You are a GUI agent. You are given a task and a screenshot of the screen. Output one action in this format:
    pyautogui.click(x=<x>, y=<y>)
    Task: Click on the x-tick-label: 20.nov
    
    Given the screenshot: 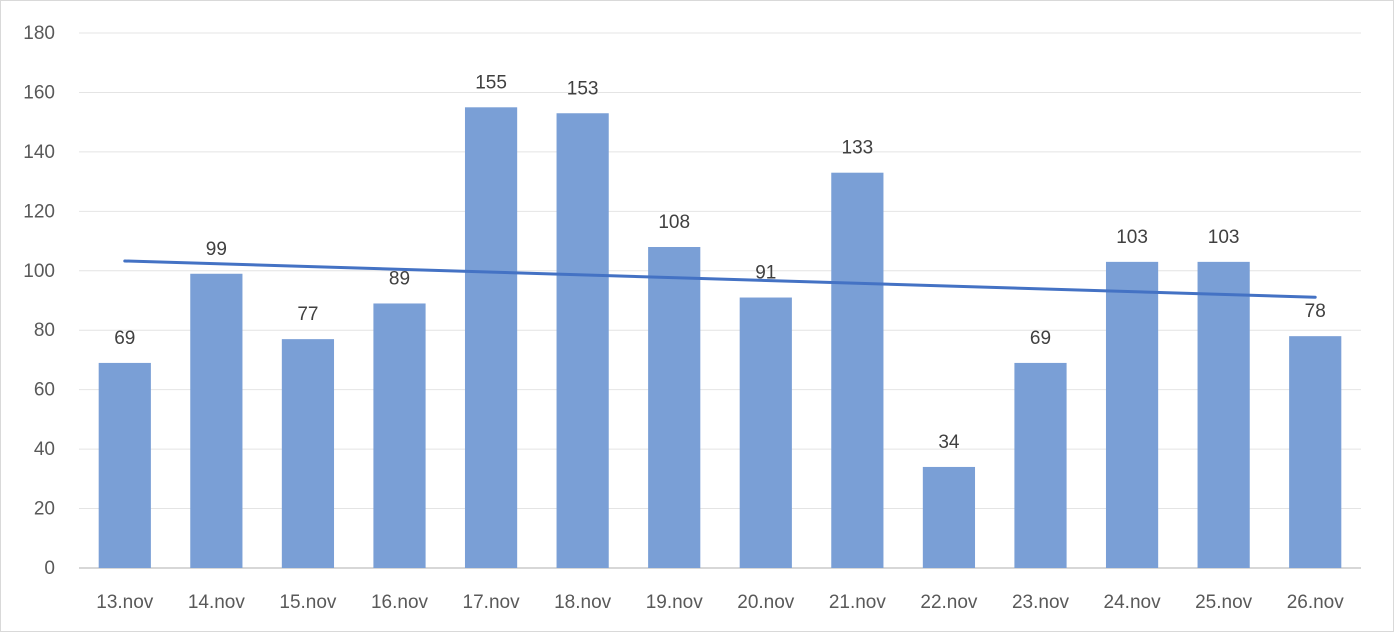 What is the action you would take?
    pyautogui.click(x=766, y=602)
    